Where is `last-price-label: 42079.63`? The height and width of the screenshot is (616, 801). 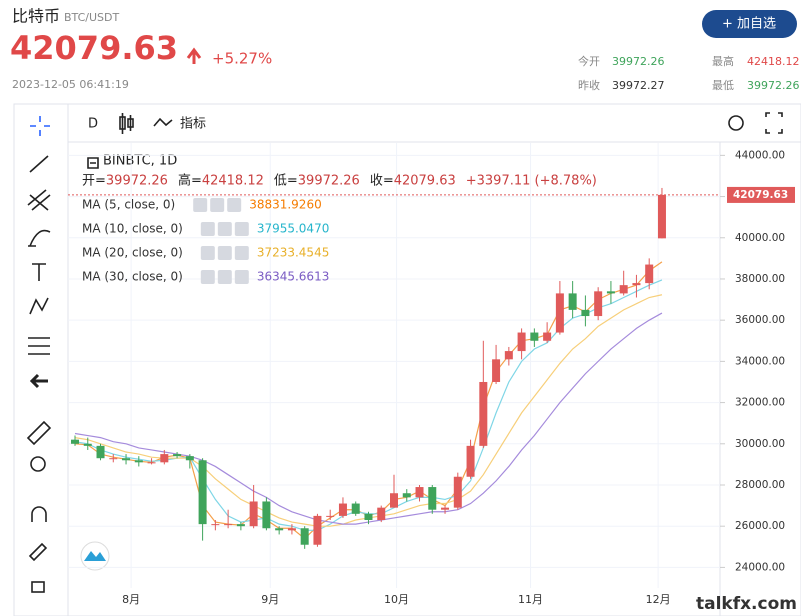 last-price-label: 42079.63 is located at coordinates (760, 195).